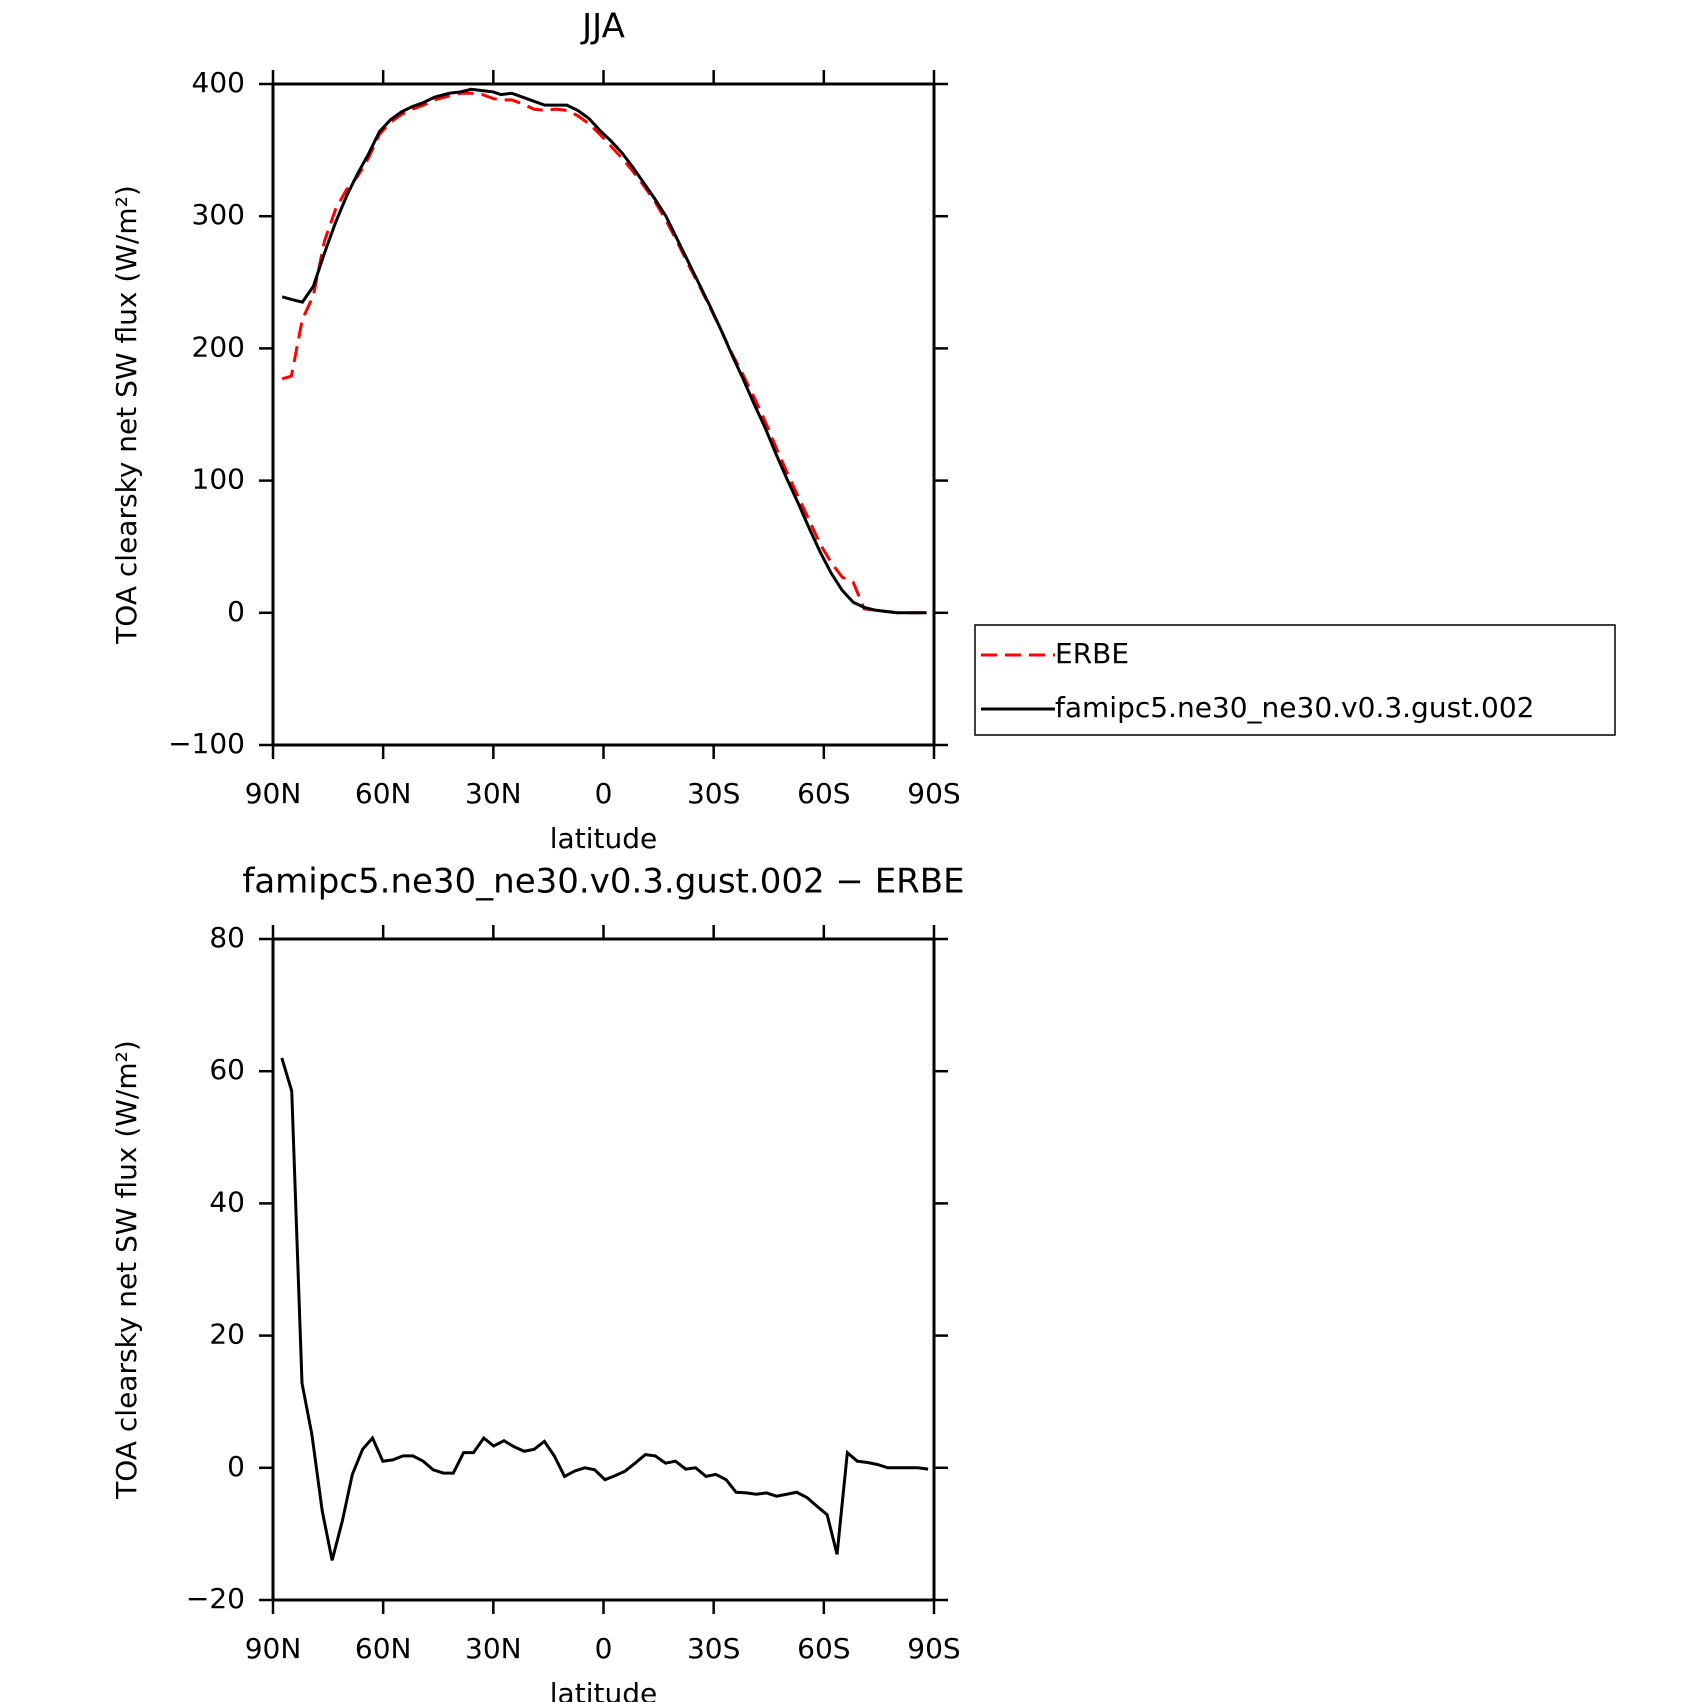 The width and height of the screenshot is (1702, 1702). I want to click on y-tick-label: 300, so click(218, 214).